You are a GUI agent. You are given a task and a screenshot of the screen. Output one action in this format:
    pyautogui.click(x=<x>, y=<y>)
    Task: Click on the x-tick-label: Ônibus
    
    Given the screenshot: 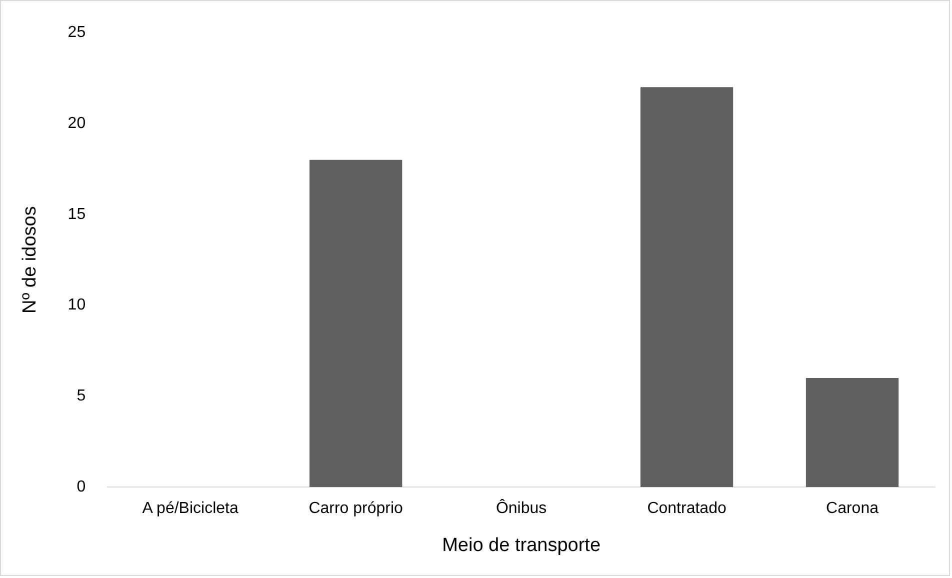 What is the action you would take?
    pyautogui.click(x=521, y=508)
    